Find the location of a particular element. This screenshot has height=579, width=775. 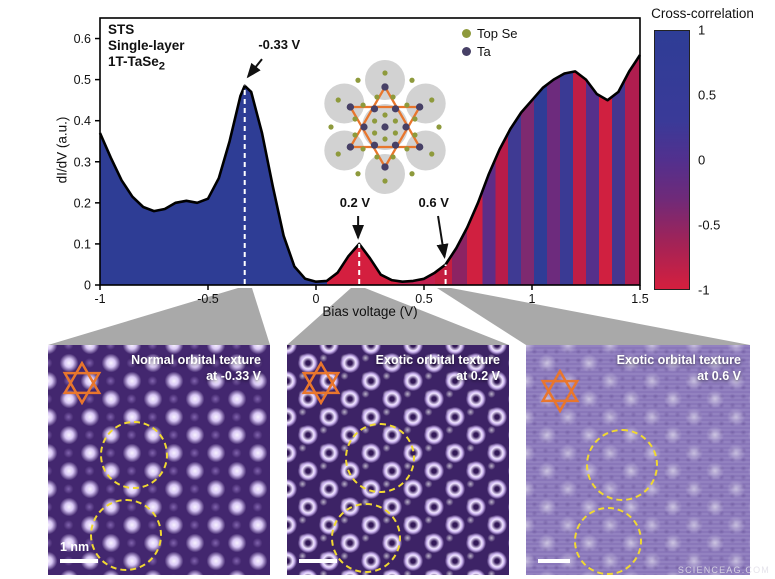

svg-text: 1.5 is located at coordinates (639, 299).